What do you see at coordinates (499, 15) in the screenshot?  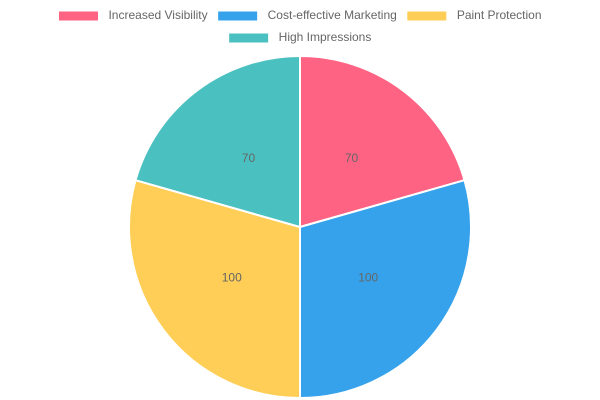 I see `legend-label: Paint Protection` at bounding box center [499, 15].